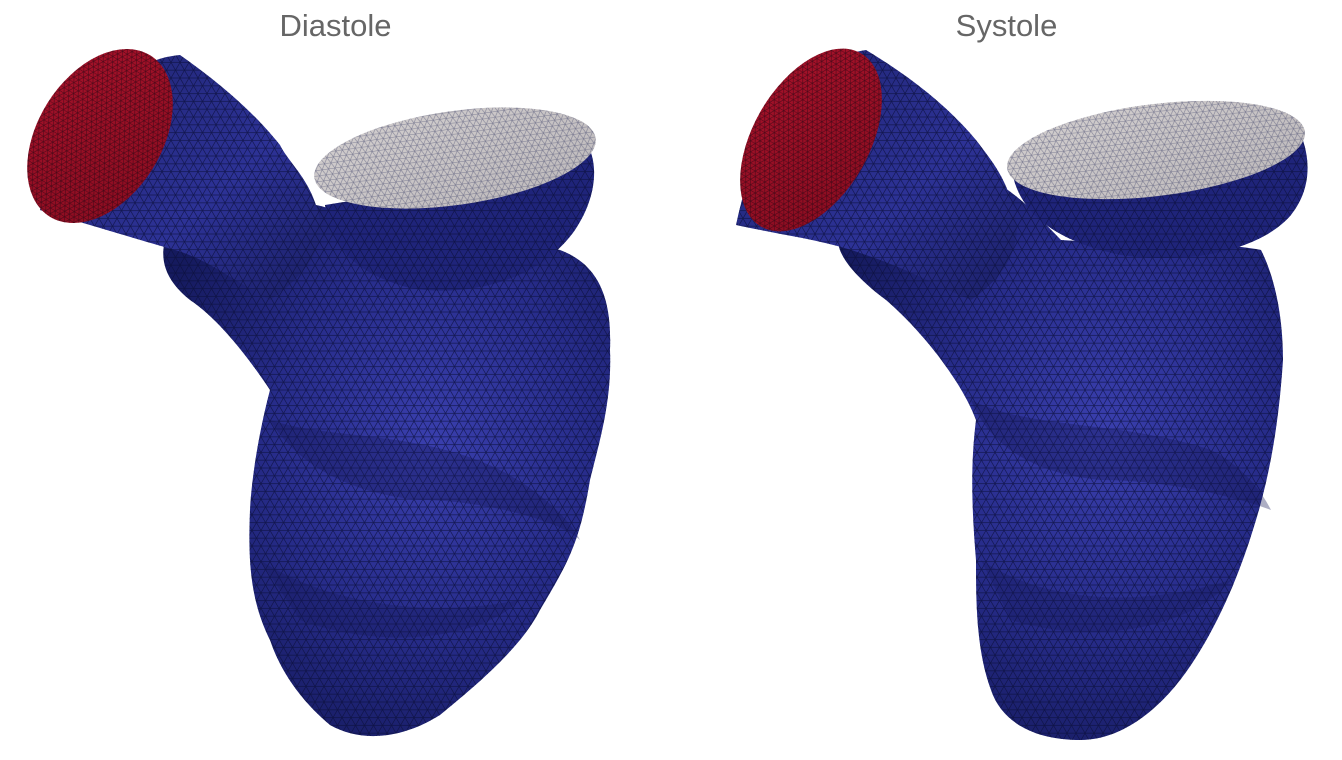 This screenshot has height=760, width=1342. I want to click on systole-title: Systole, so click(1006, 25).